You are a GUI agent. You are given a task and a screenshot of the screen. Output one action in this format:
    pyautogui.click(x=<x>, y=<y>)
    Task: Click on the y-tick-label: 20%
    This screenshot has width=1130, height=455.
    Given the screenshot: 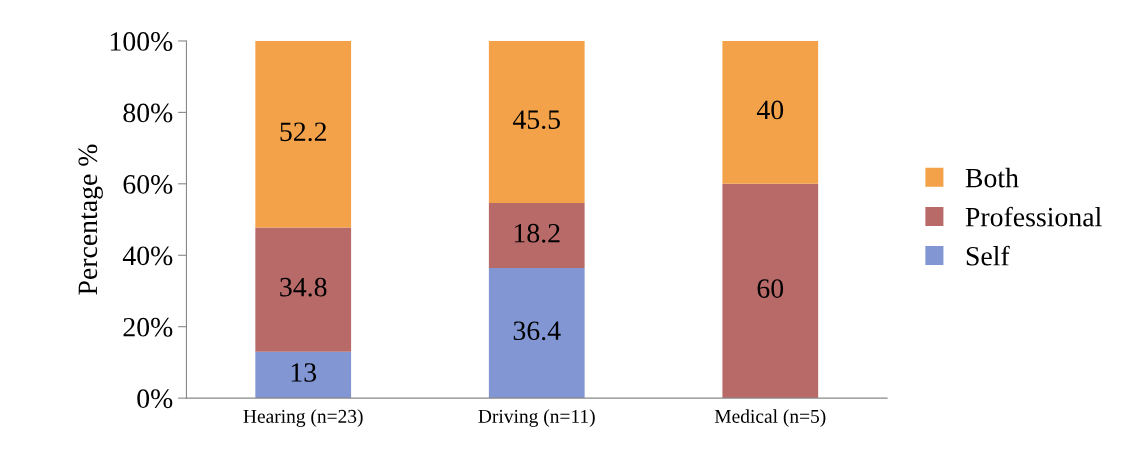 What is the action you would take?
    pyautogui.click(x=148, y=327)
    